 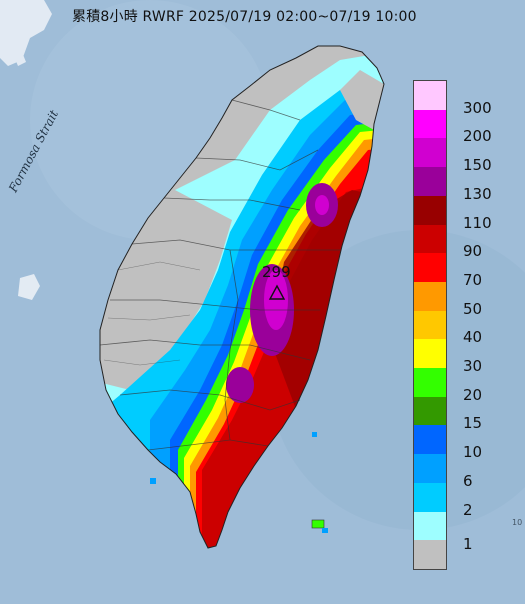 I want to click on river-lines, so click(x=152, y=313).